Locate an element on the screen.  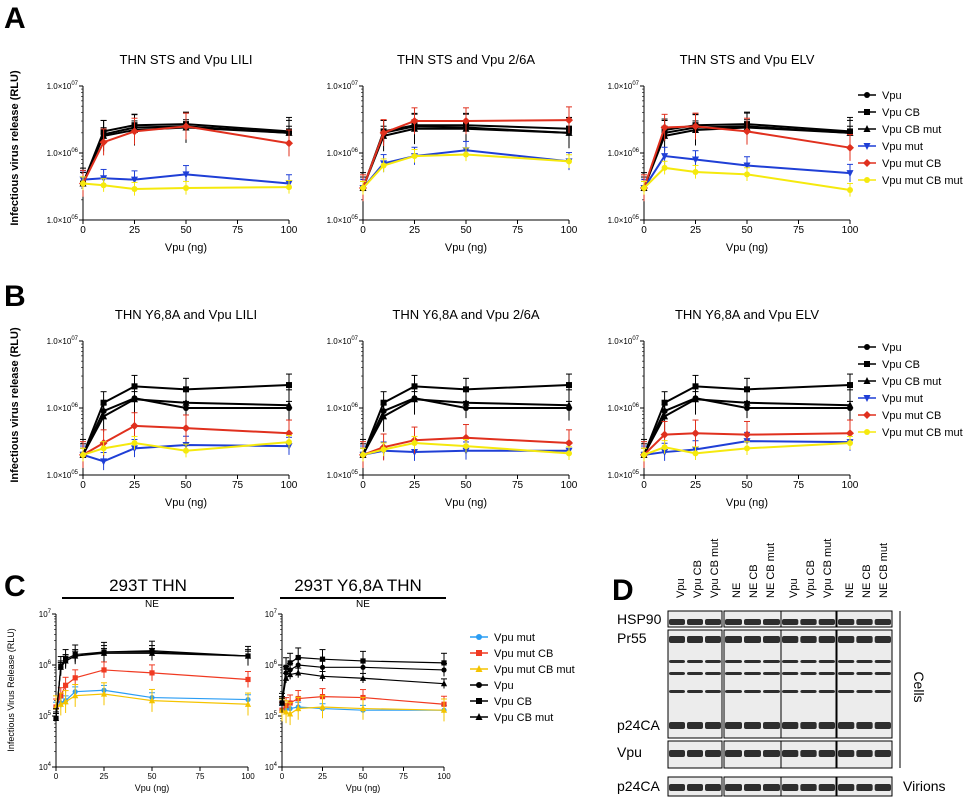
lane-label: Vpu CB mut is located at coordinates (715, 568).